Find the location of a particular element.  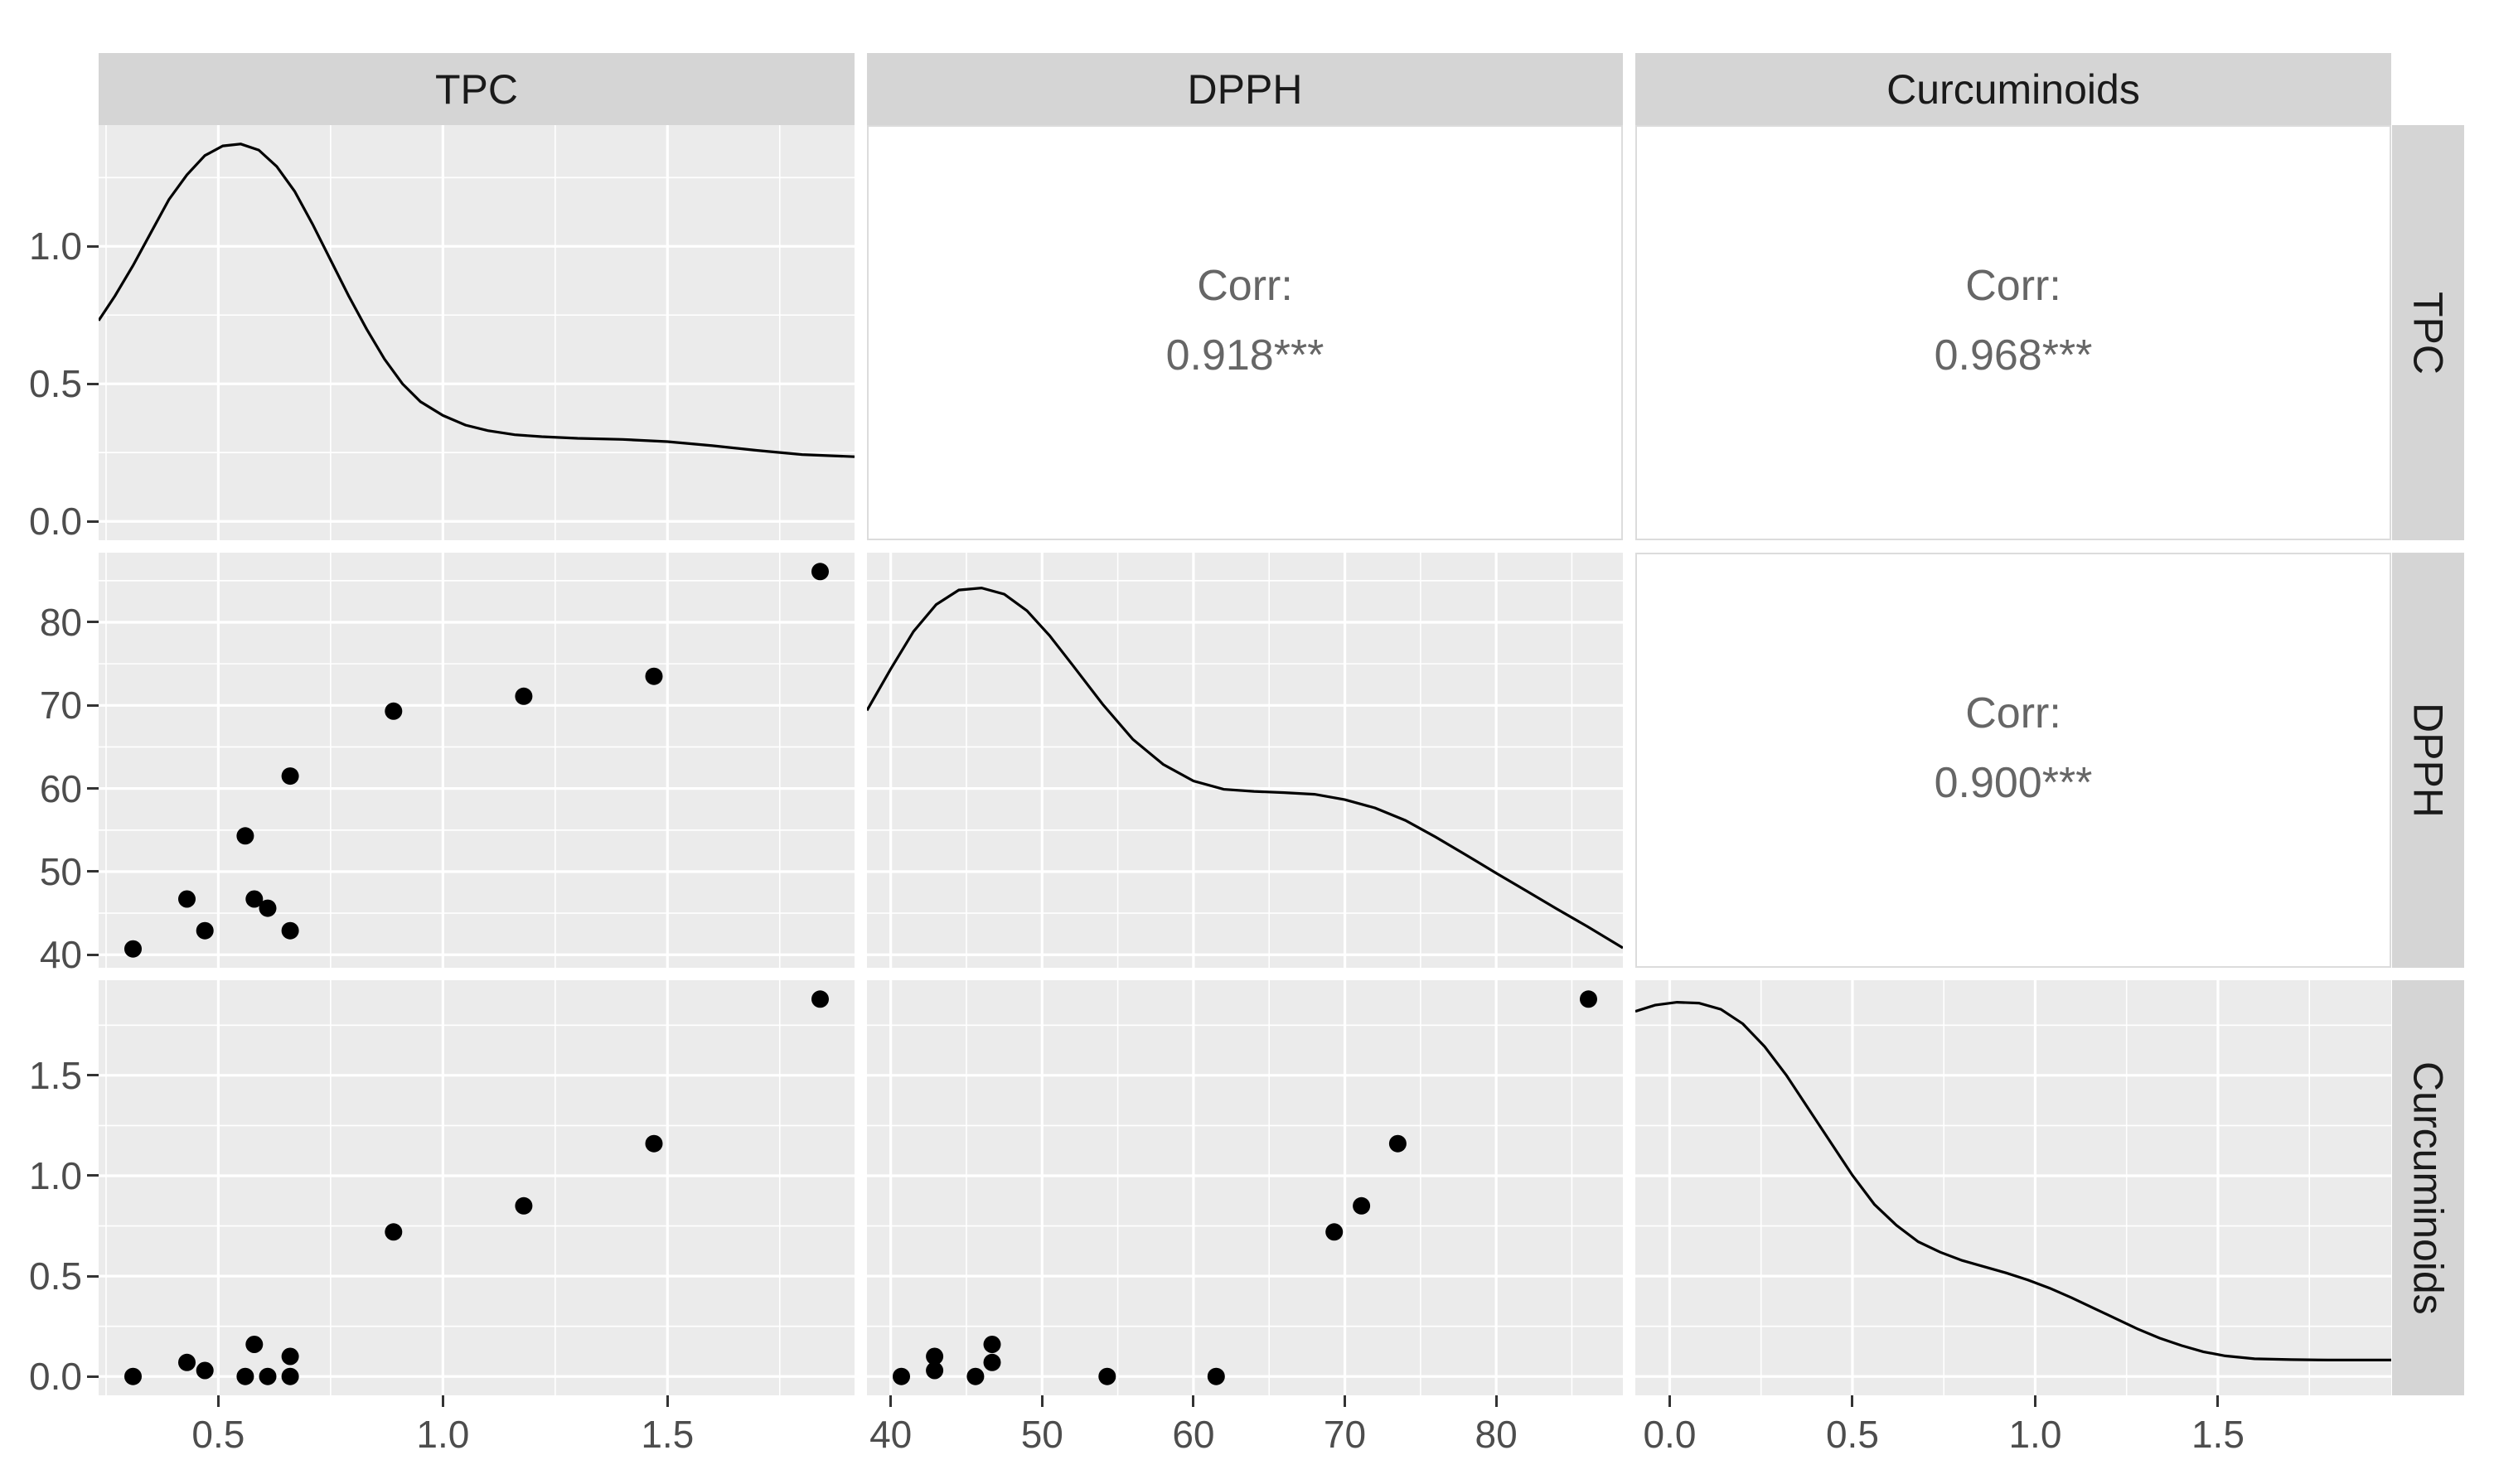

facet-strip-label: TPC is located at coordinates (476, 89).